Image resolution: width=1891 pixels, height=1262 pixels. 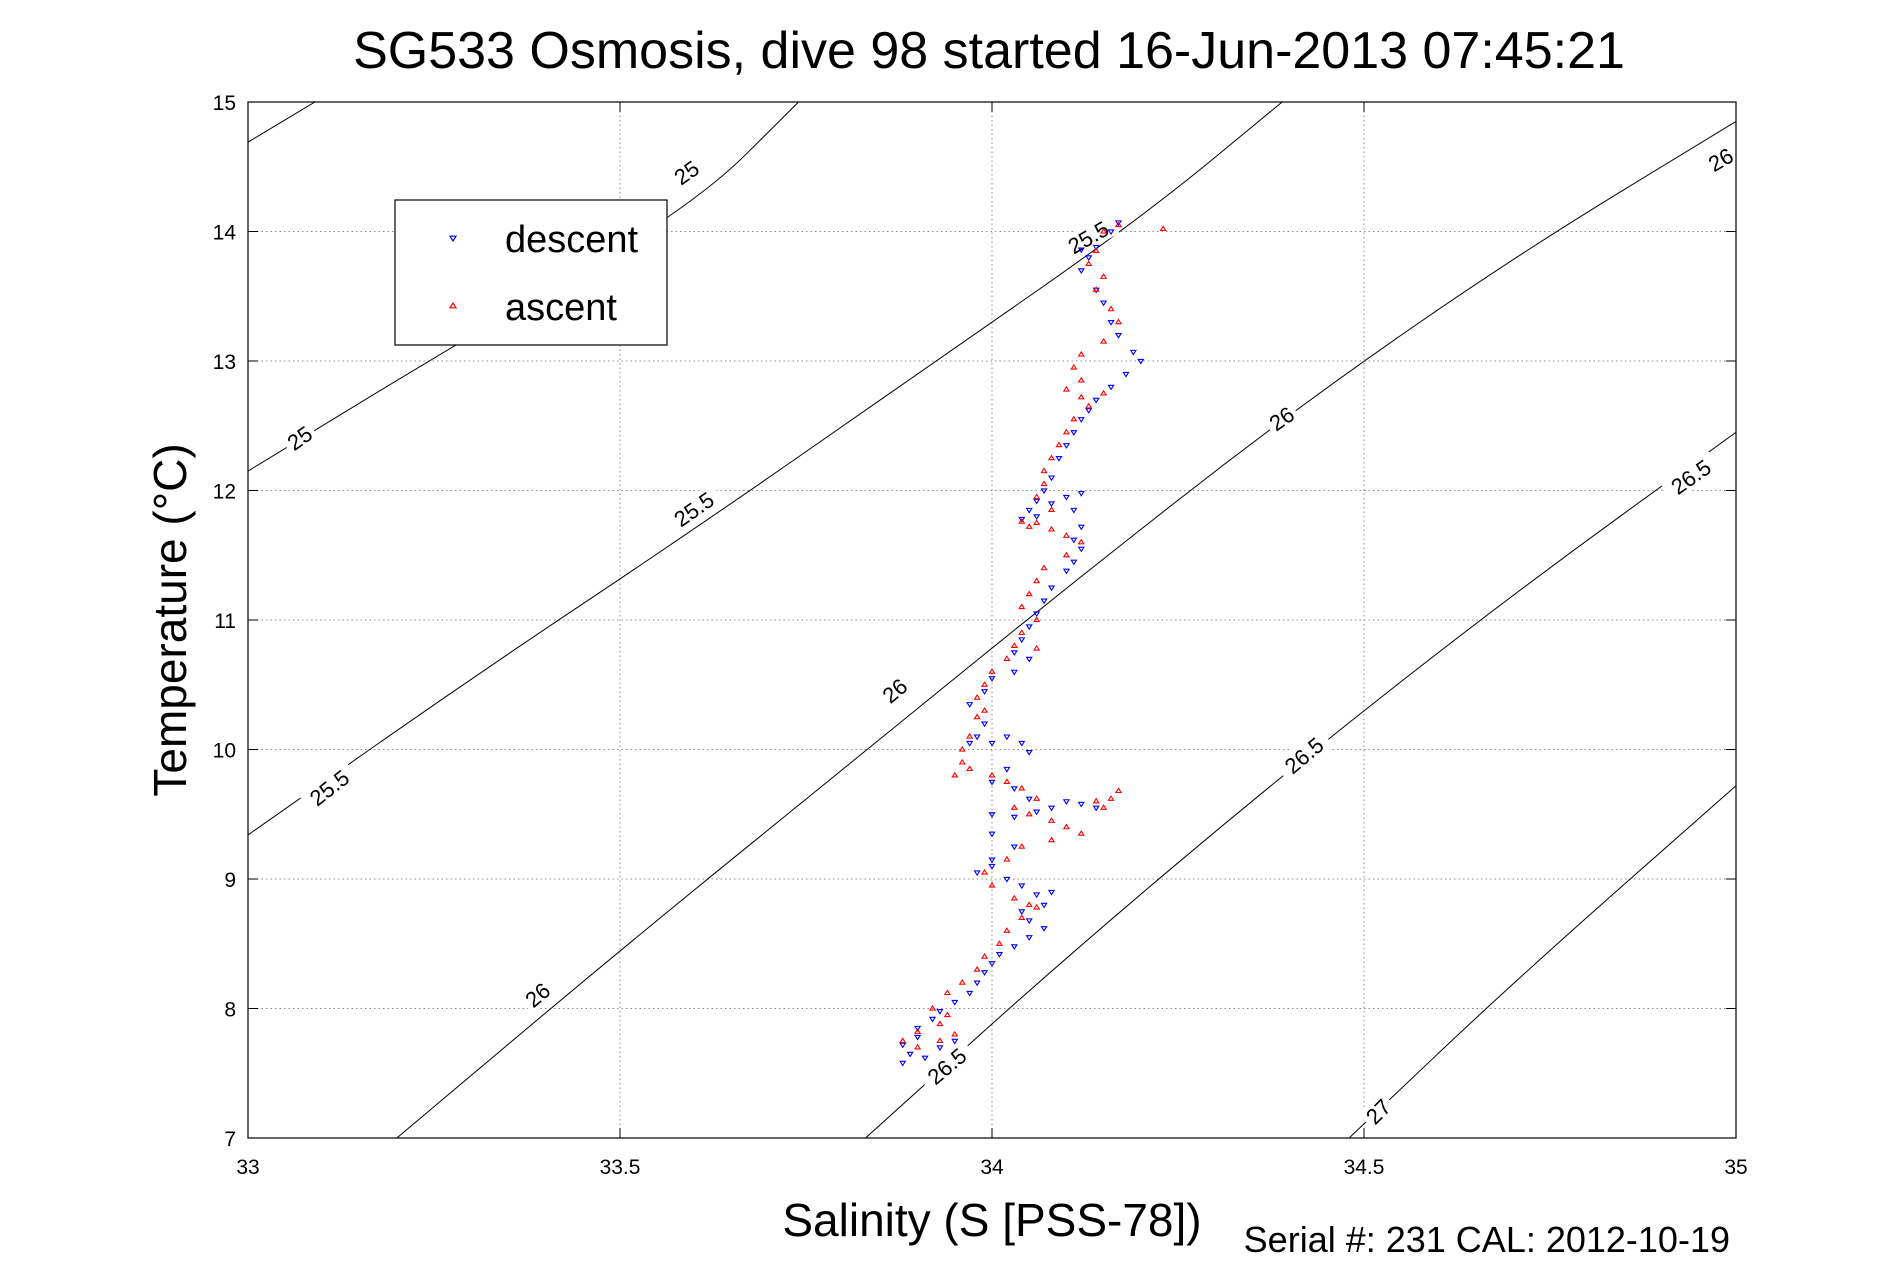 I want to click on y-tick-label: 8, so click(x=230, y=1010).